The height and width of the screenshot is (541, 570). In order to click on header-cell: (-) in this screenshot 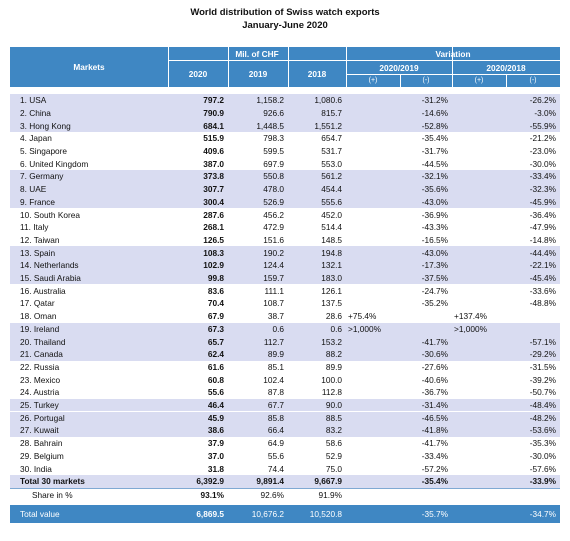, I will do `click(426, 80)`.